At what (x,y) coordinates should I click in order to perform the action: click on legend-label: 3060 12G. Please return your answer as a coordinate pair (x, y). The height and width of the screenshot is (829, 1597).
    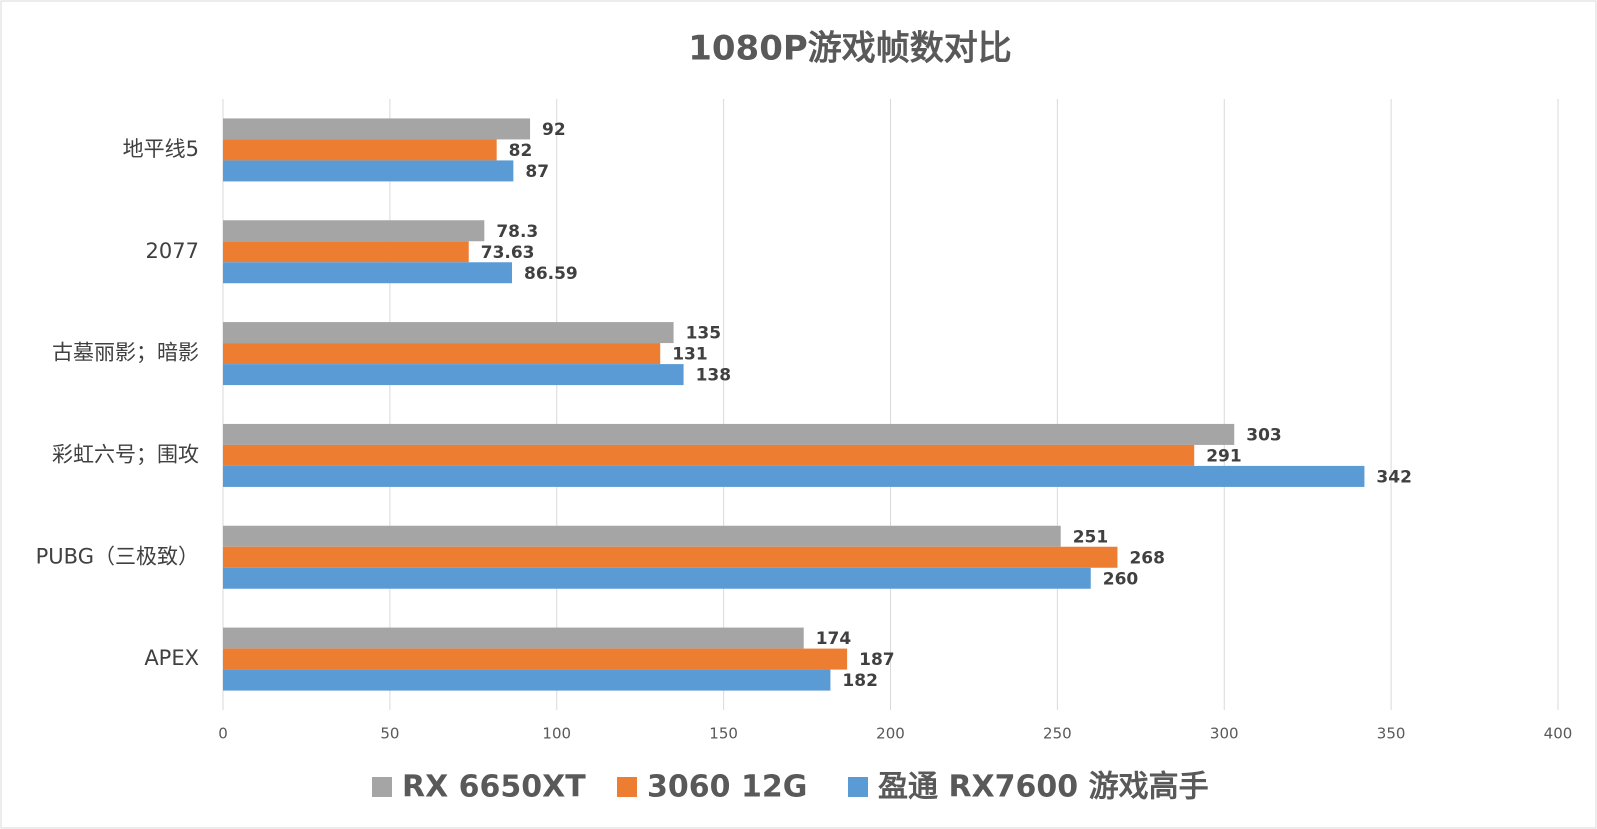
    Looking at the image, I should click on (727, 787).